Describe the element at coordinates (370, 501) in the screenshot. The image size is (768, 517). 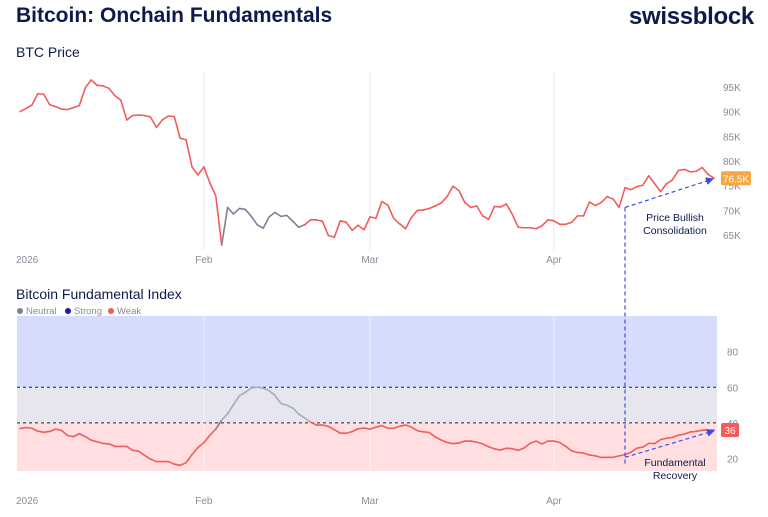
I see `index-x-tick-label: Mar` at that location.